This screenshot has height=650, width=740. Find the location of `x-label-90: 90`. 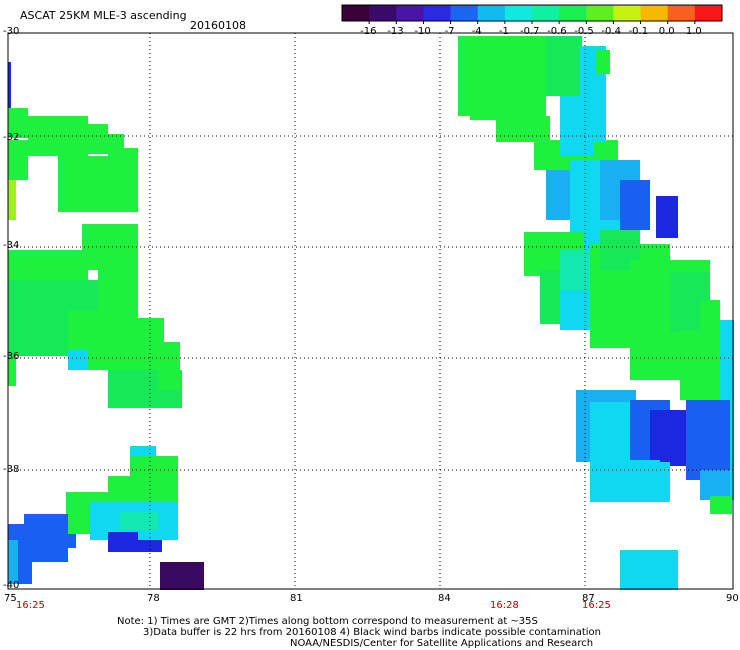

x-label-90: 90 is located at coordinates (732, 598).